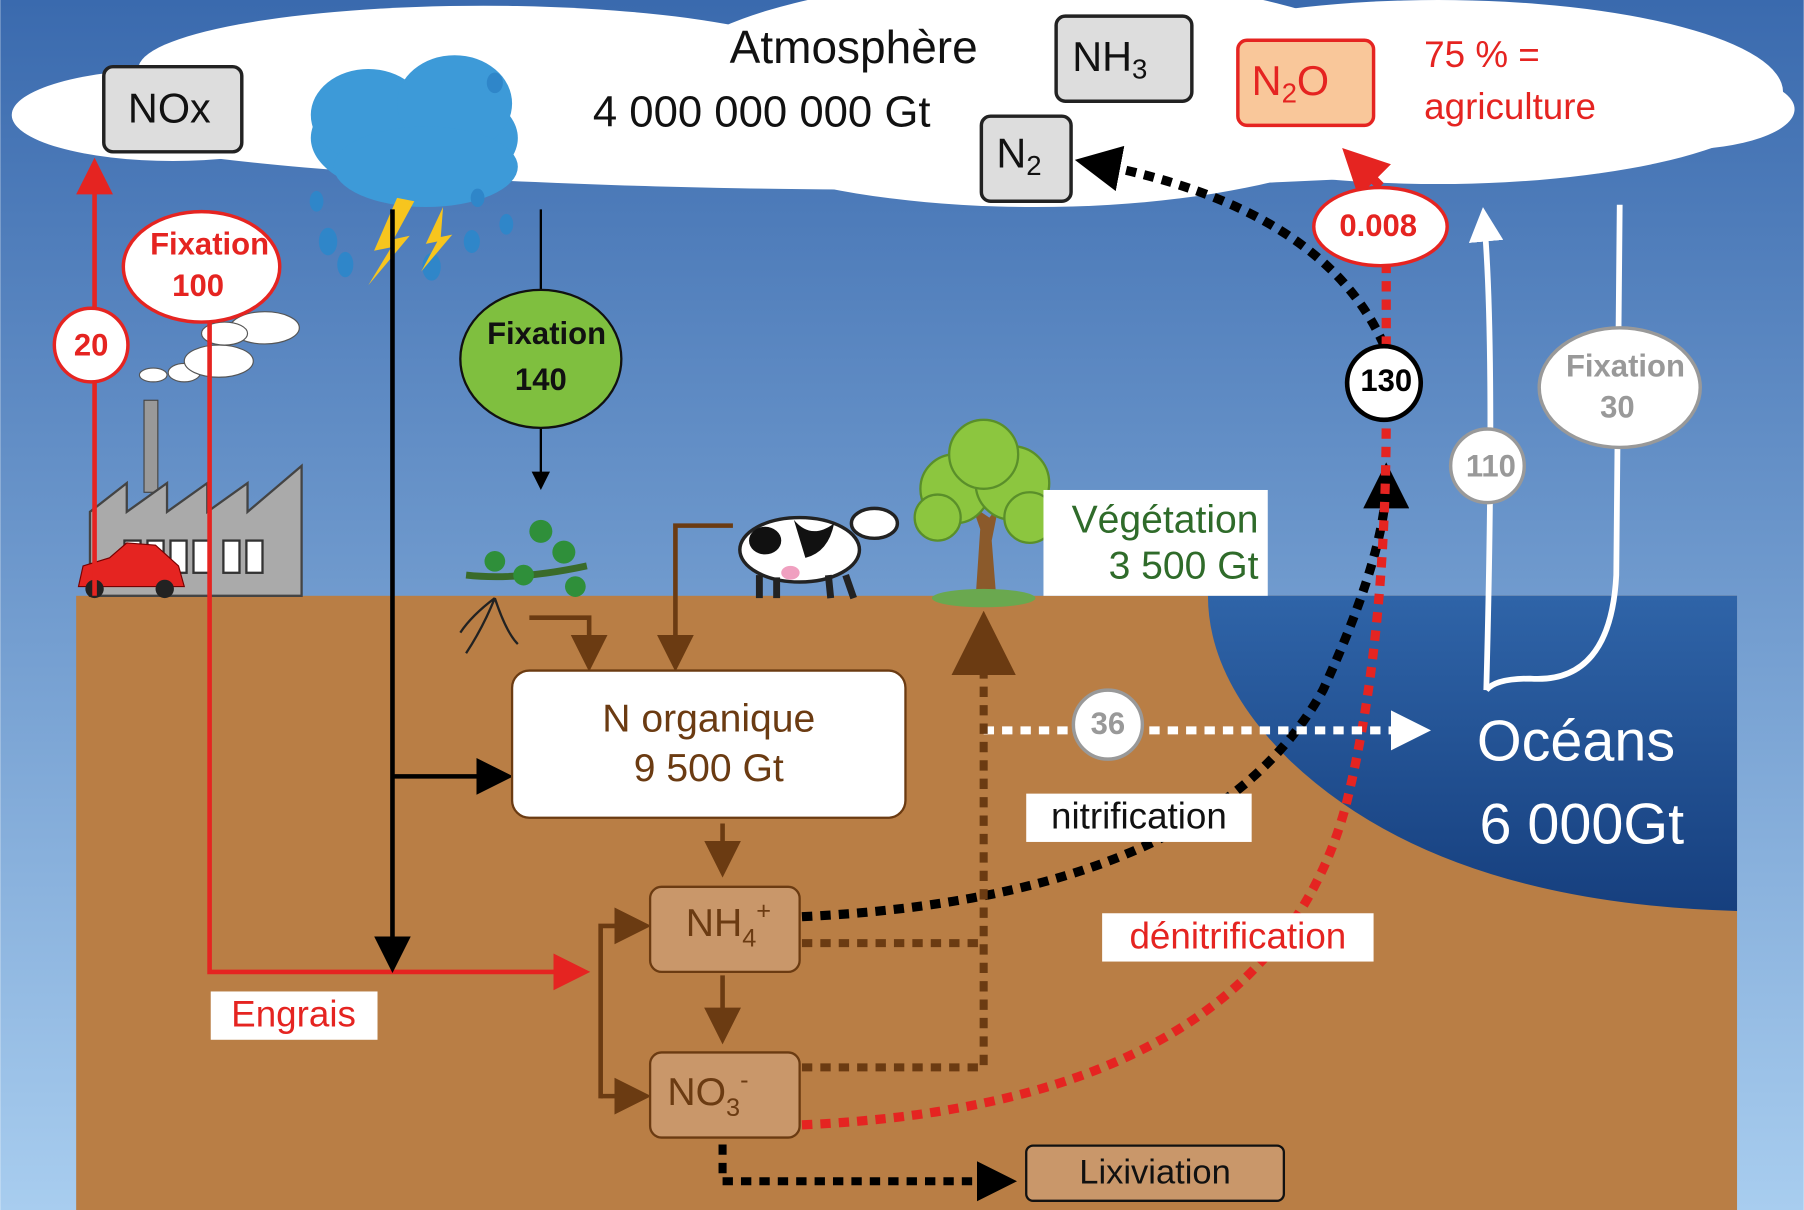 This screenshot has width=1804, height=1210. What do you see at coordinates (1386, 380) in the screenshot?
I see `flux-value: 130` at bounding box center [1386, 380].